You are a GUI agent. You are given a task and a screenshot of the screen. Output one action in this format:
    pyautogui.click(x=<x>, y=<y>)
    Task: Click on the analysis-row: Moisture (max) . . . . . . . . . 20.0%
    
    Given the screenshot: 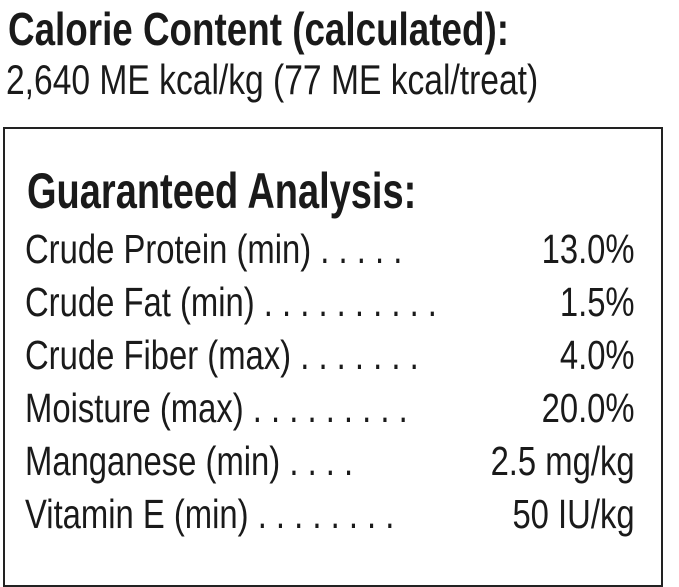 What is the action you would take?
    pyautogui.click(x=330, y=408)
    